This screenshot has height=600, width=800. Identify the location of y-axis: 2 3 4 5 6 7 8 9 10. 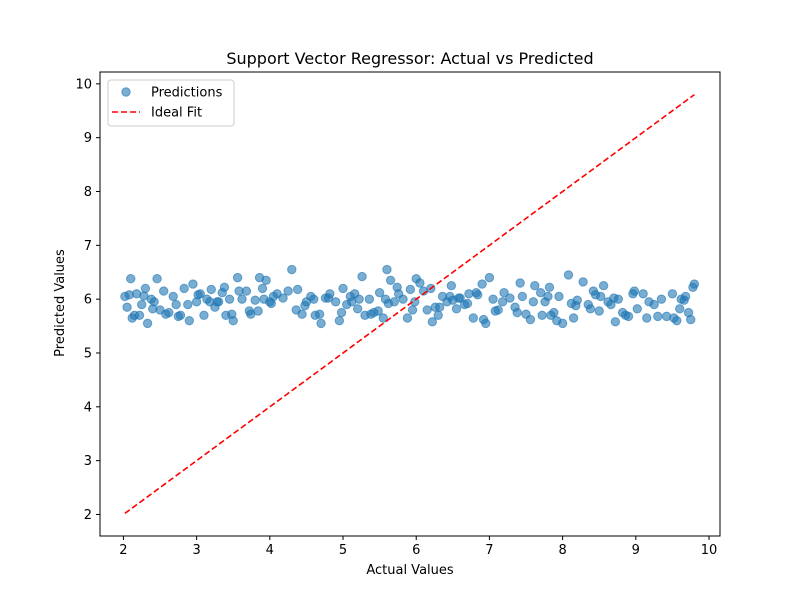
(87, 300).